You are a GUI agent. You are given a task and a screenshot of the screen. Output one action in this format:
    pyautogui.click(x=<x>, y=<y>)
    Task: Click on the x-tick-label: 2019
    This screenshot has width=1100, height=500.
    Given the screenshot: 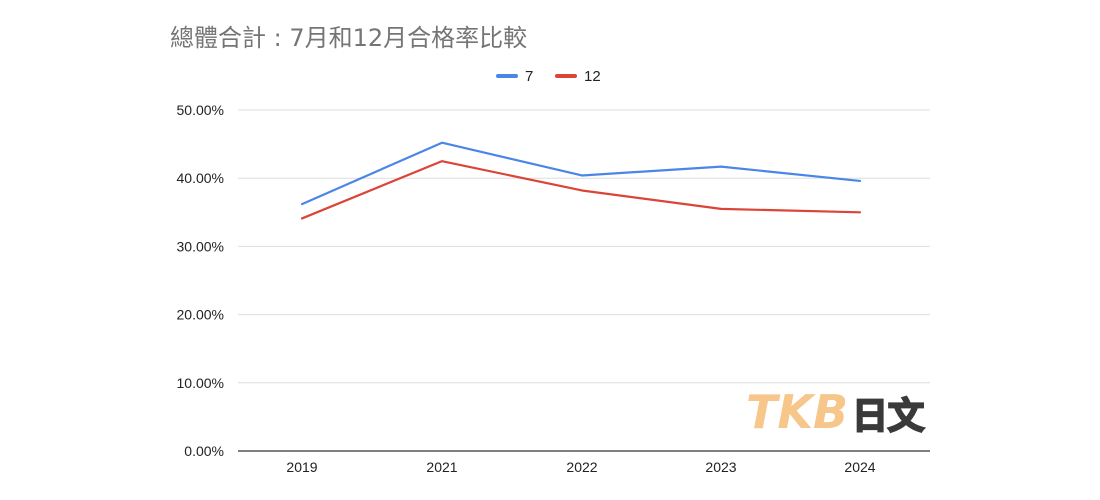 What is the action you would take?
    pyautogui.click(x=301, y=467)
    